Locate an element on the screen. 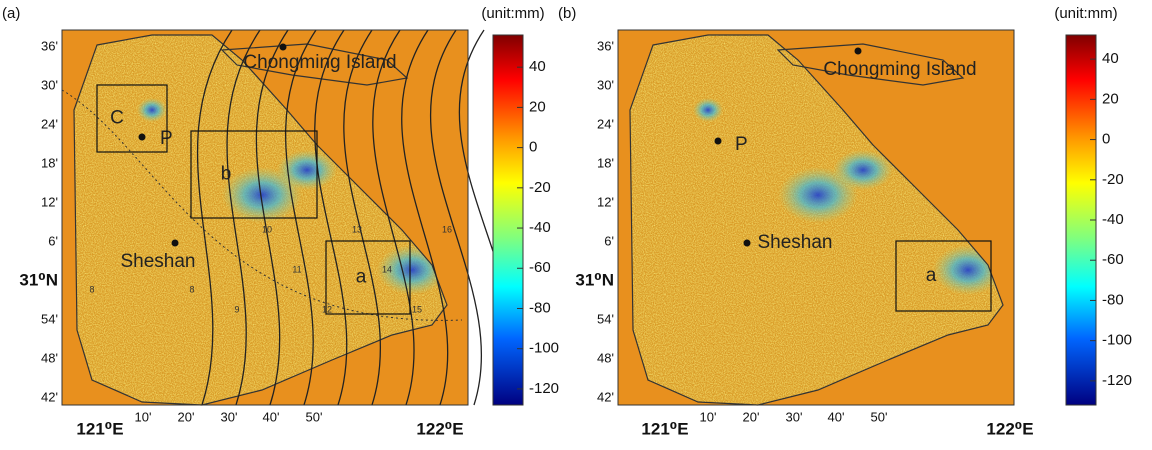 This screenshot has height=450, width=1152. contour-label: 15 is located at coordinates (417, 309).